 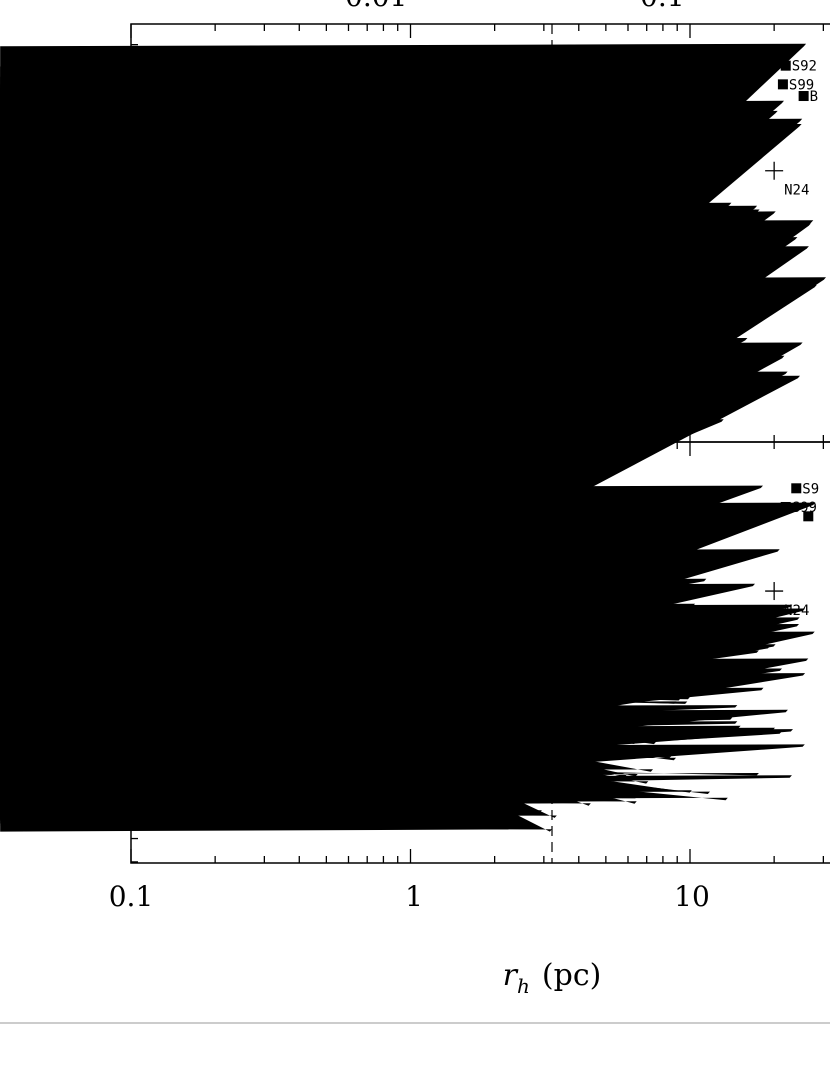 What do you see at coordinates (104, 162) in the screenshot?
I see `top-y-tick-label: 22` at bounding box center [104, 162].